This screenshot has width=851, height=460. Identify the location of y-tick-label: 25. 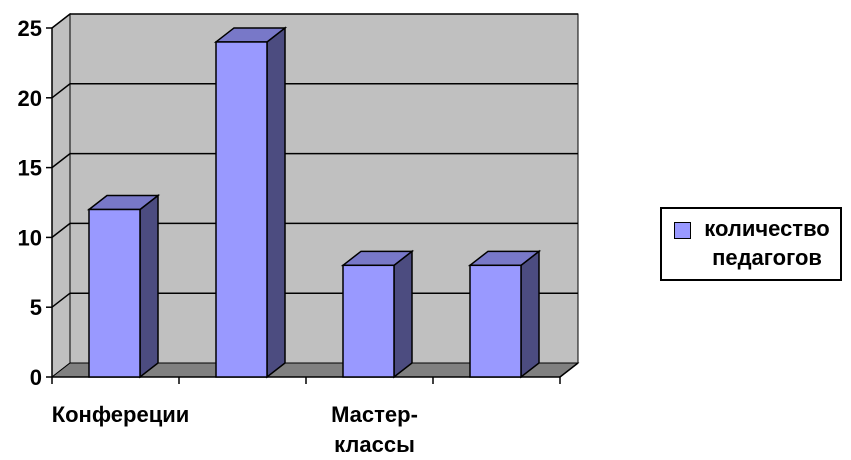
(30, 28).